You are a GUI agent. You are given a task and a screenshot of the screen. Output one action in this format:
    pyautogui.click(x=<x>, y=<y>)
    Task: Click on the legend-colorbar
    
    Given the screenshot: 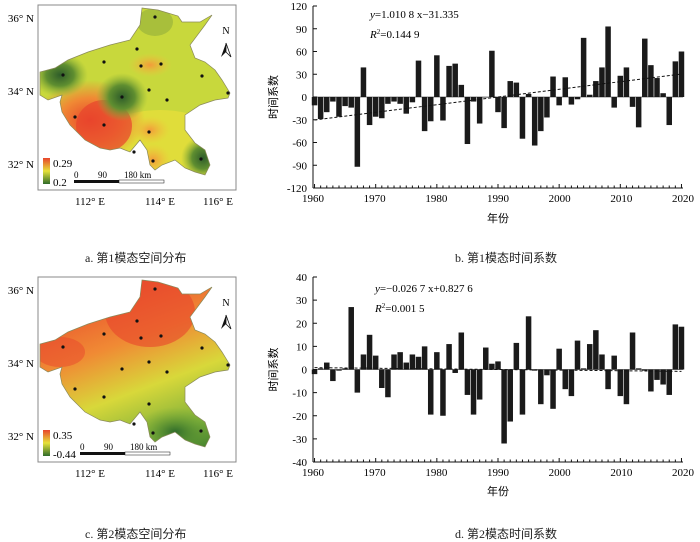 What is the action you would take?
    pyautogui.click(x=46, y=171)
    